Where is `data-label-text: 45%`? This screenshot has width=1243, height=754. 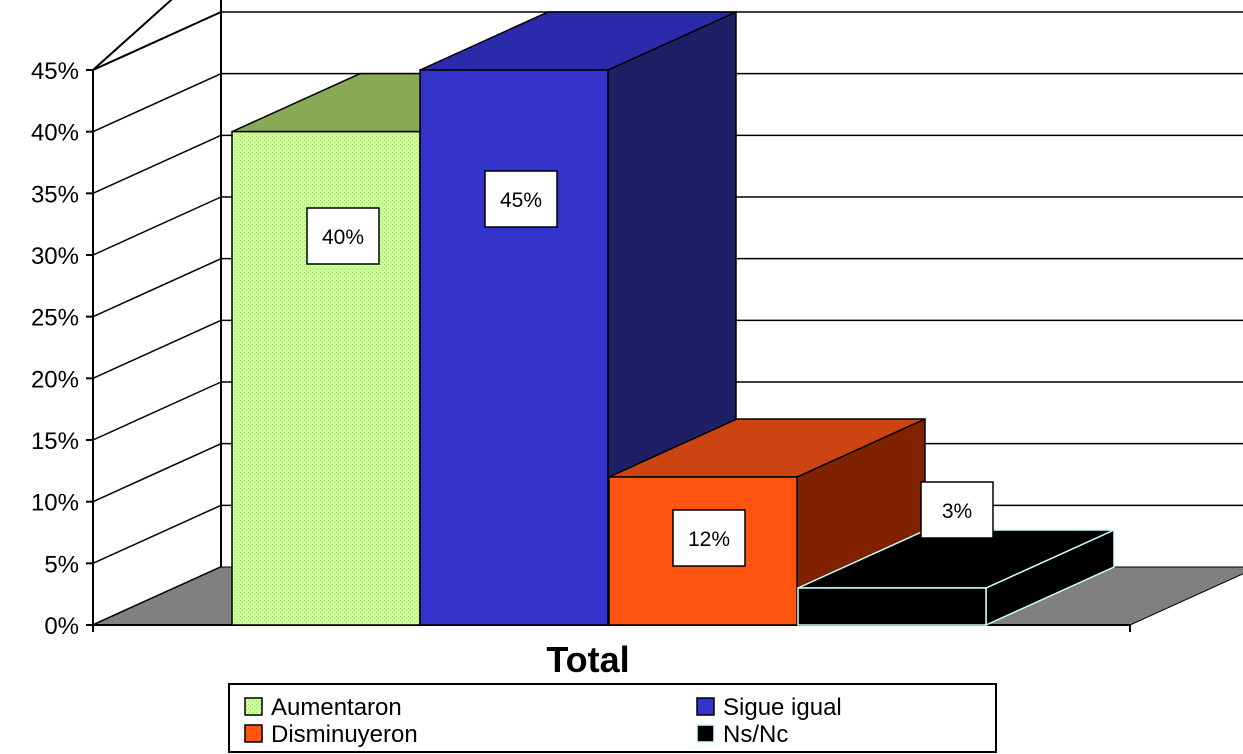
data-label-text: 45% is located at coordinates (521, 200).